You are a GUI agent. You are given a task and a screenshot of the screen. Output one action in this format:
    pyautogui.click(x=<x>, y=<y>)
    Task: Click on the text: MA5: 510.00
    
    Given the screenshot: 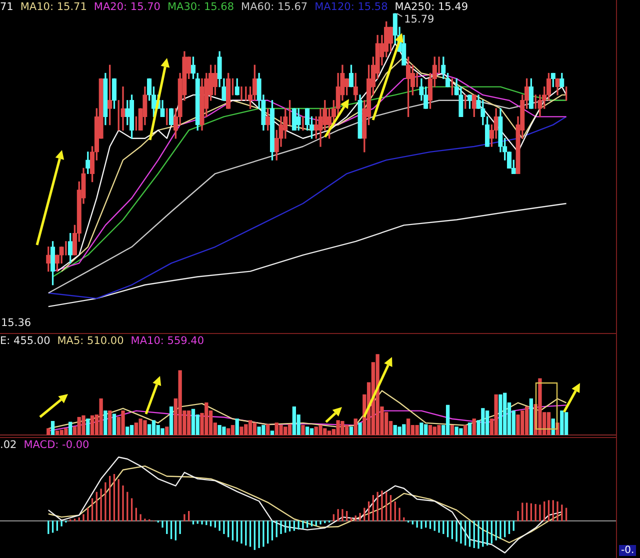 What is the action you would take?
    pyautogui.click(x=90, y=341)
    